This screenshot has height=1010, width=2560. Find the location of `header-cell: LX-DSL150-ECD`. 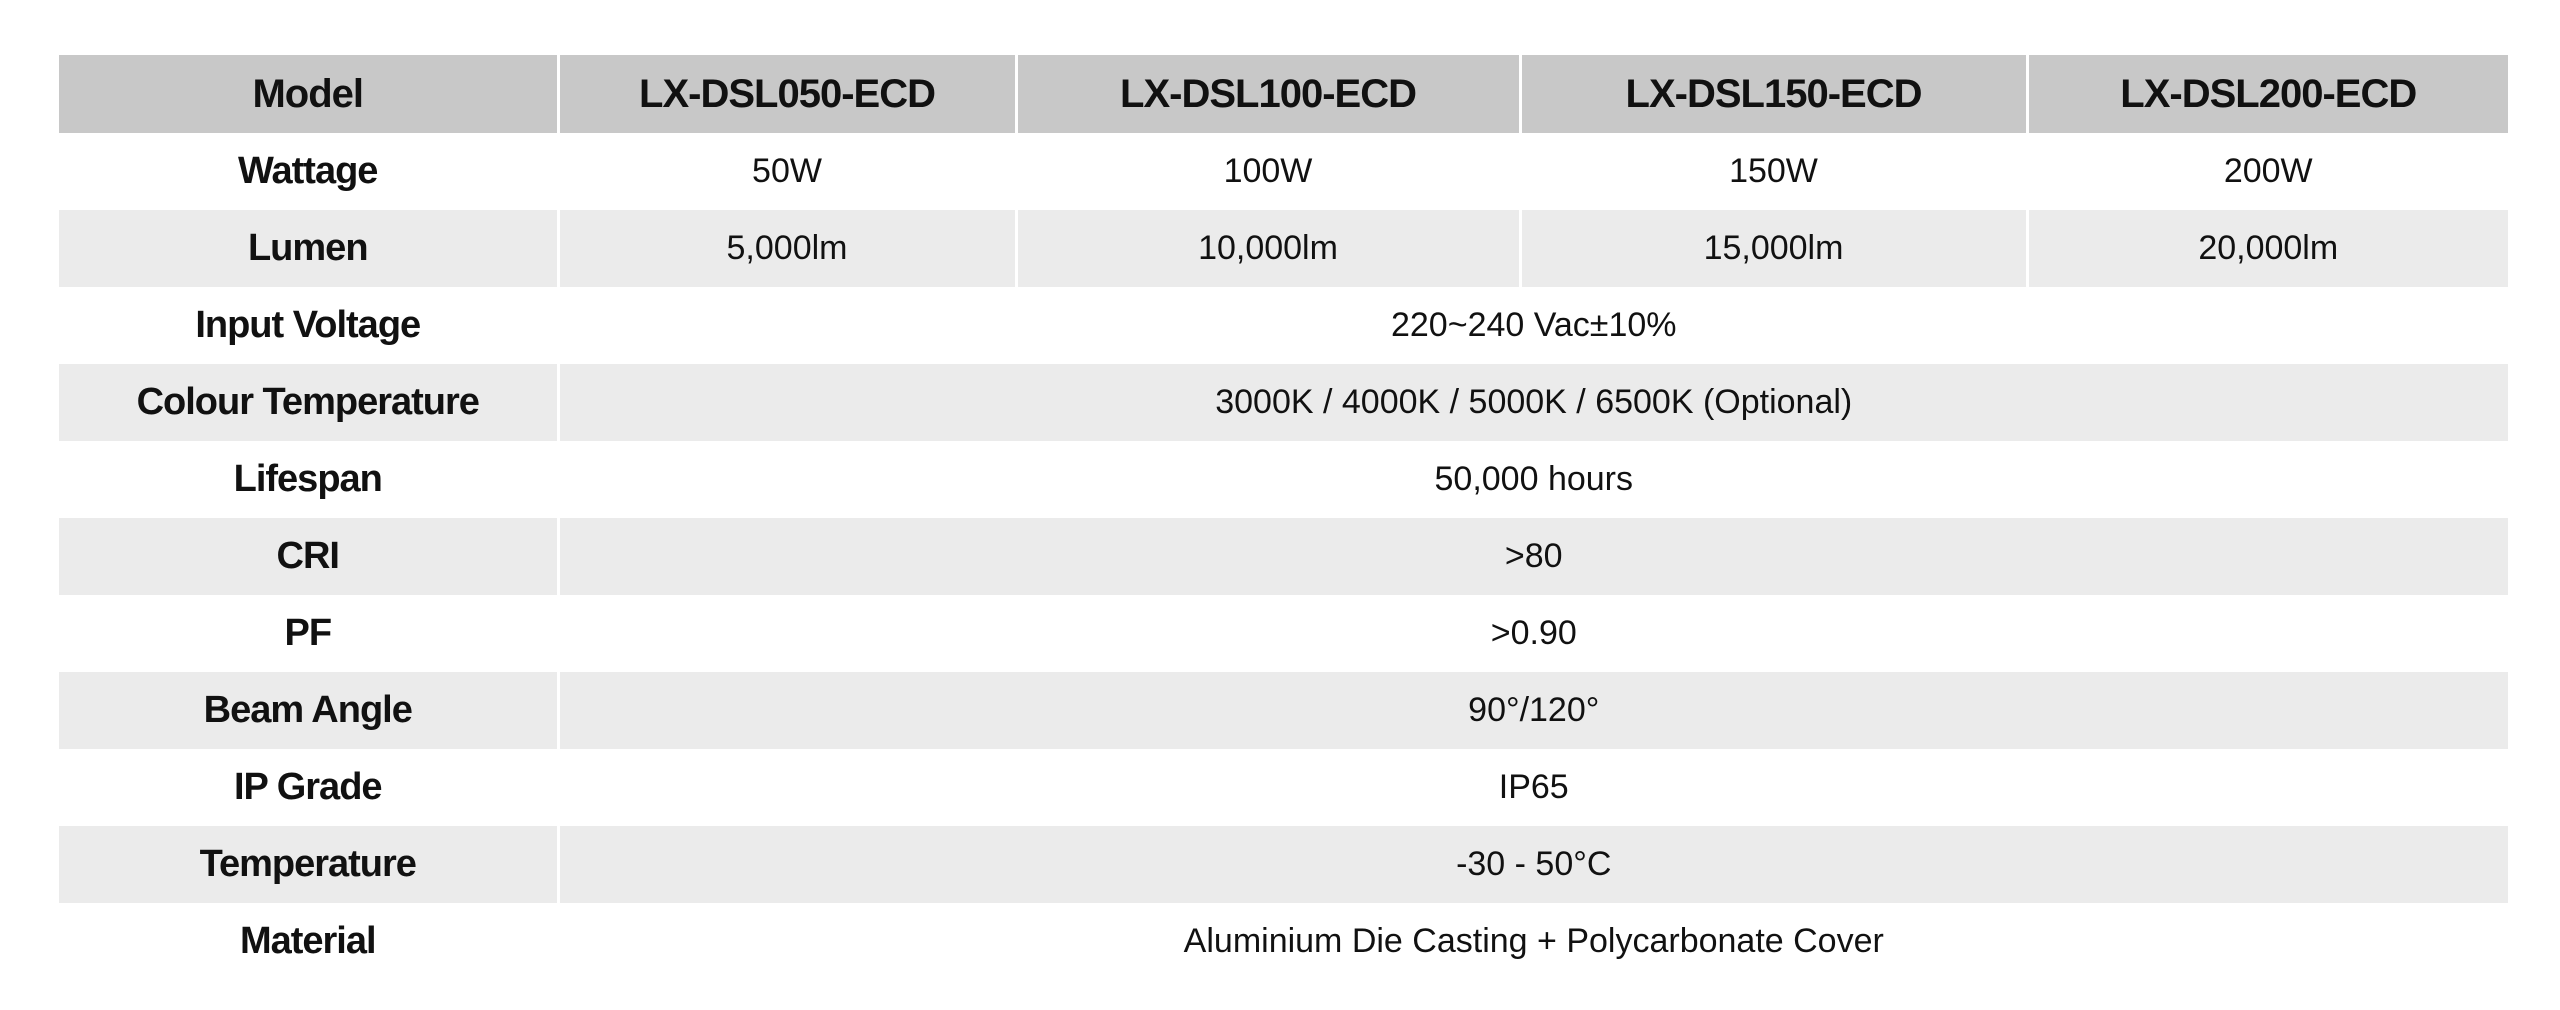

header-cell: LX-DSL150-ECD is located at coordinates (1772, 94).